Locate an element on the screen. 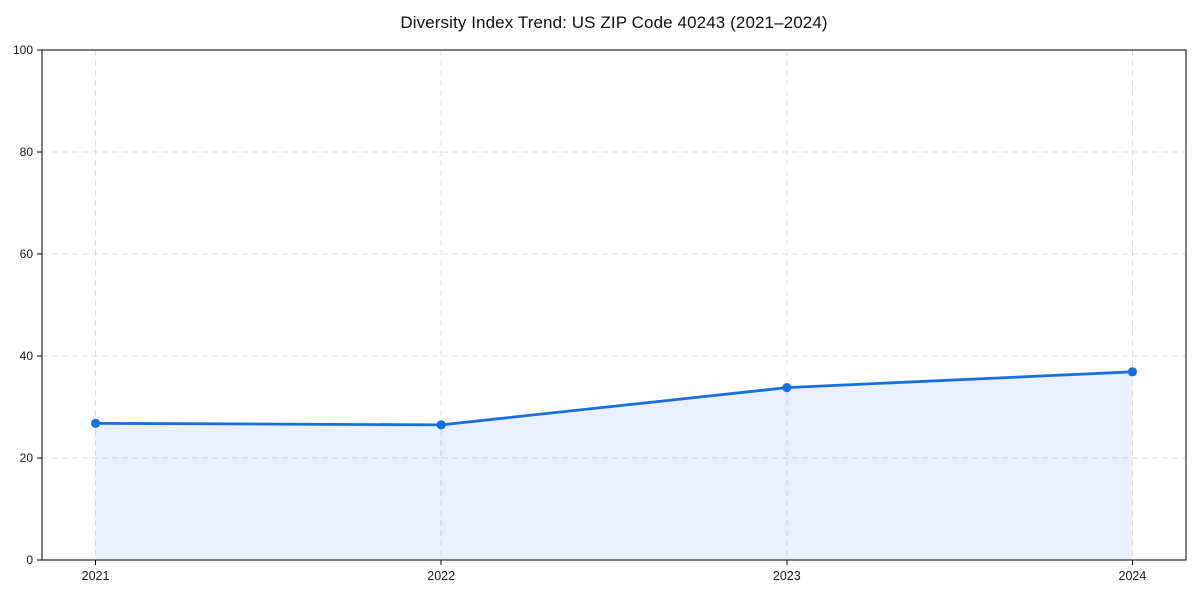  x-tick-label: 2024 is located at coordinates (1133, 576).